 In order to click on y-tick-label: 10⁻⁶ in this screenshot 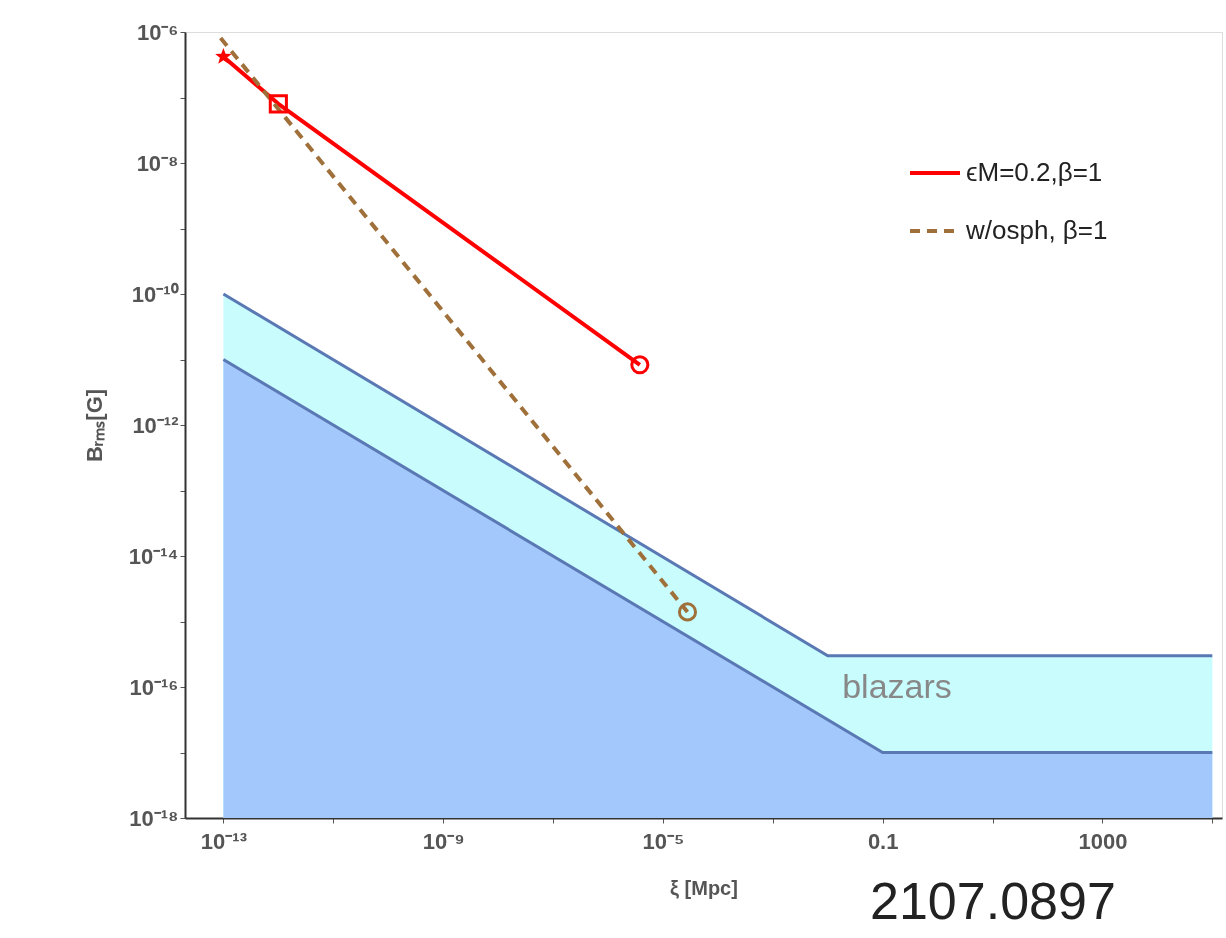, I will do `click(157, 32)`.